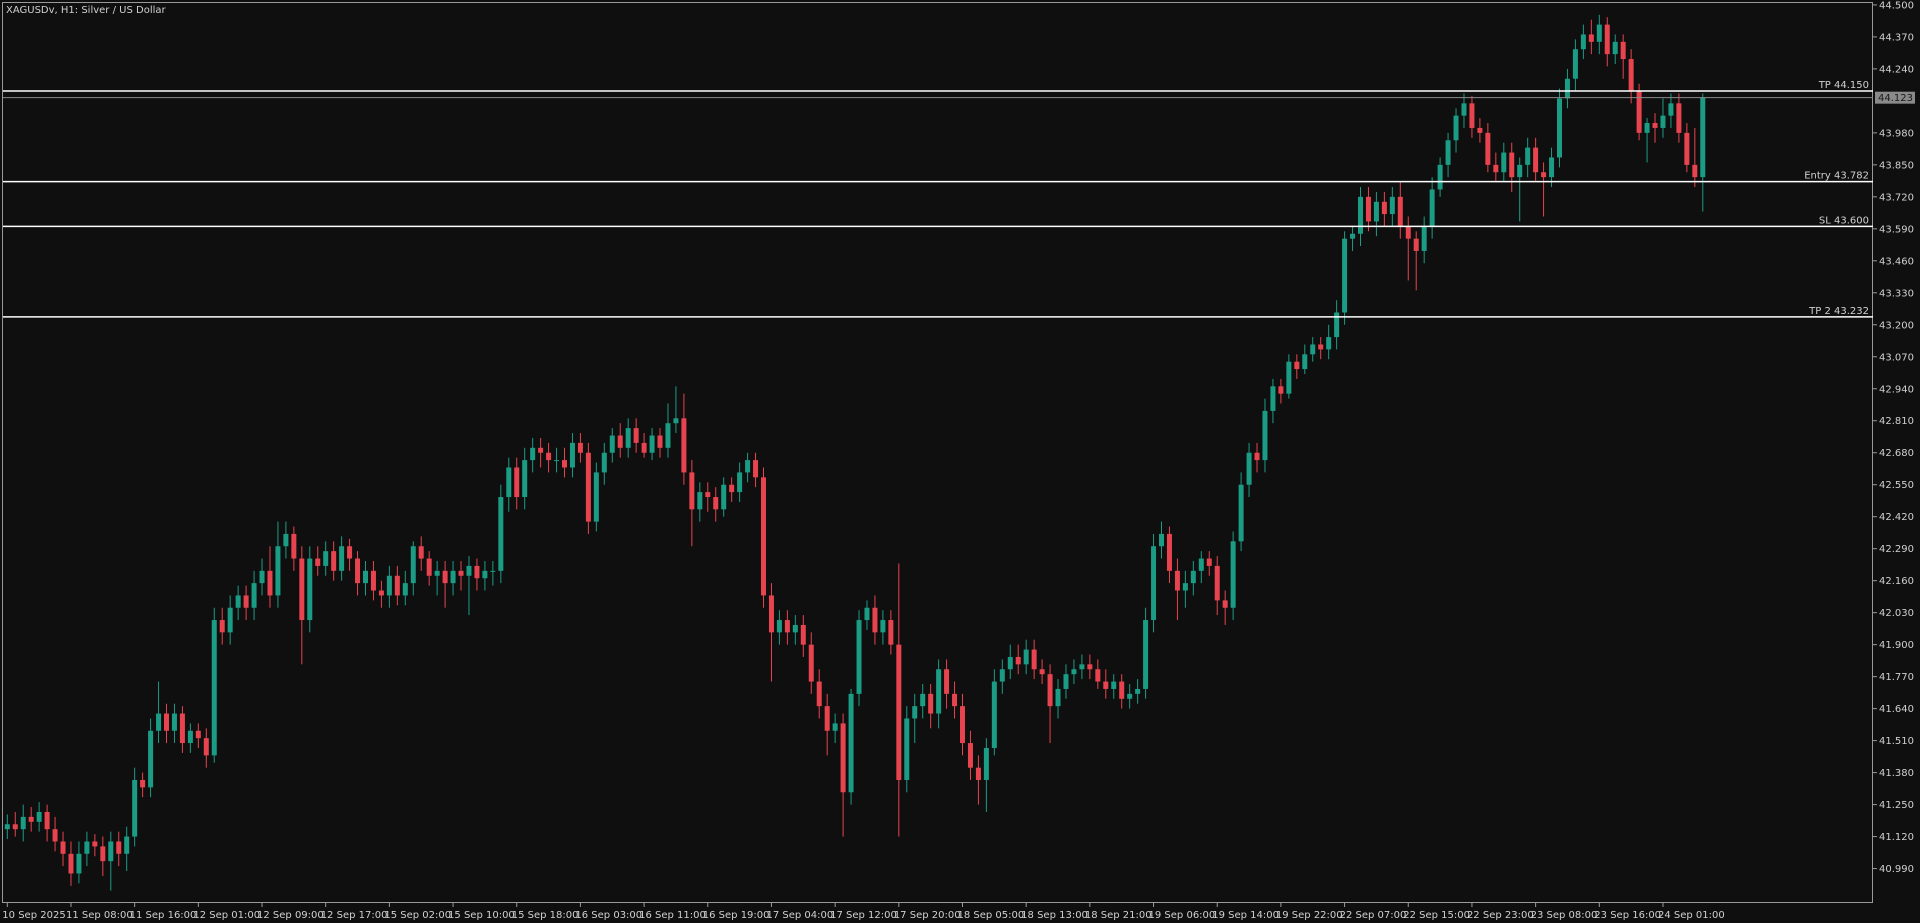  I want to click on x-tick-label: 22 Sep 15:00, so click(1436, 915).